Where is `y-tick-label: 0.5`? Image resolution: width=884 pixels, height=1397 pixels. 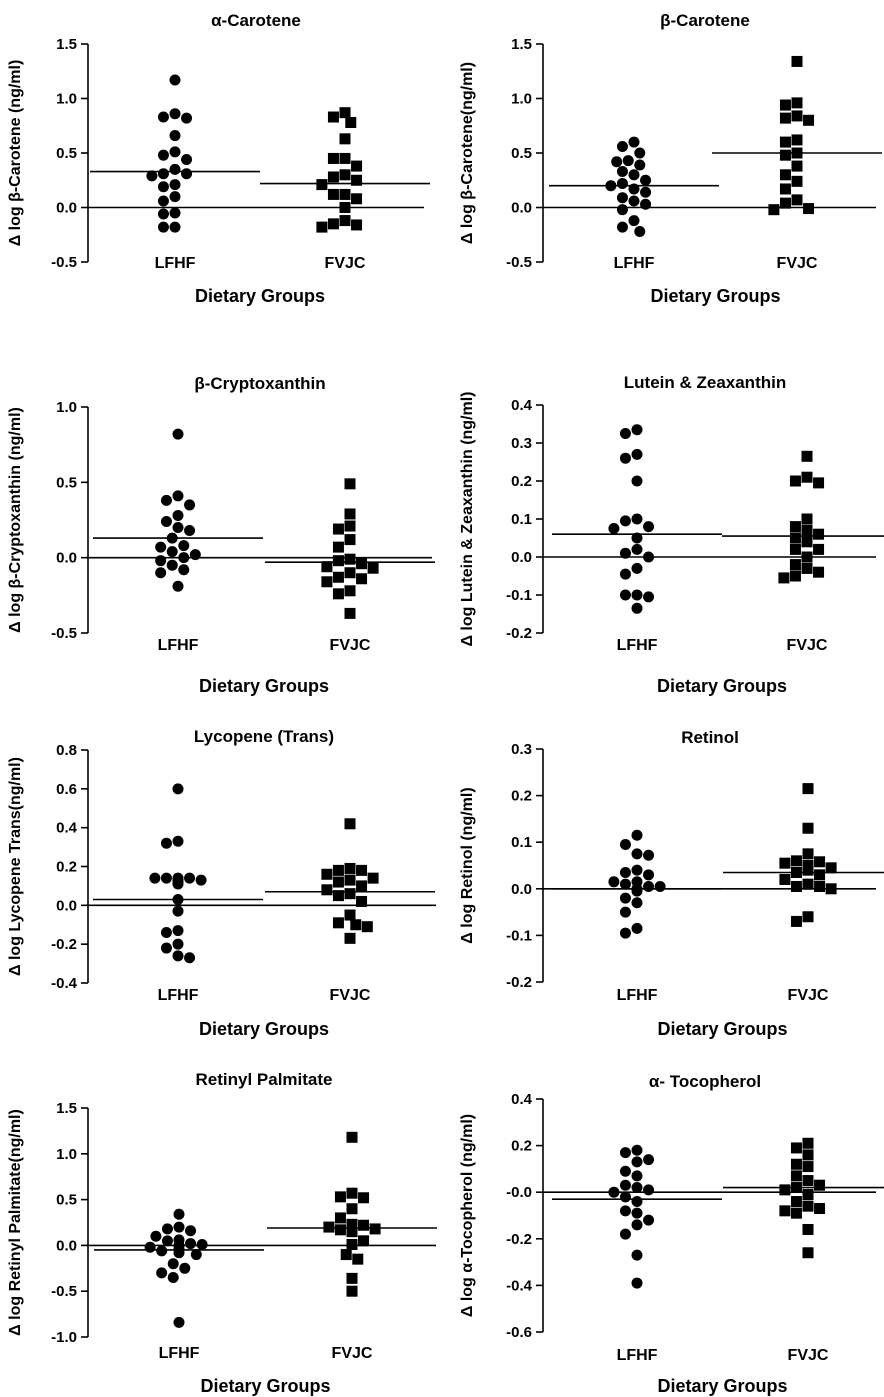 y-tick-label: 0.5 is located at coordinates (66, 153).